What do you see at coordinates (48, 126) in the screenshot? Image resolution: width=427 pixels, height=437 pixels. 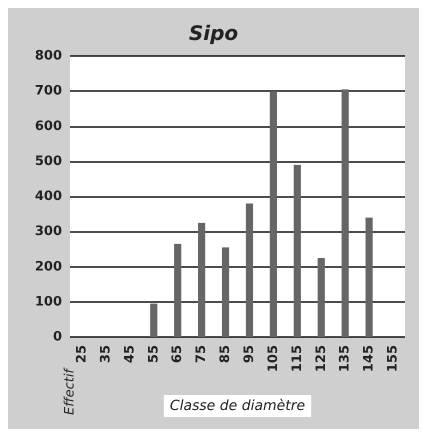 I see `y-tick-label: 600` at bounding box center [48, 126].